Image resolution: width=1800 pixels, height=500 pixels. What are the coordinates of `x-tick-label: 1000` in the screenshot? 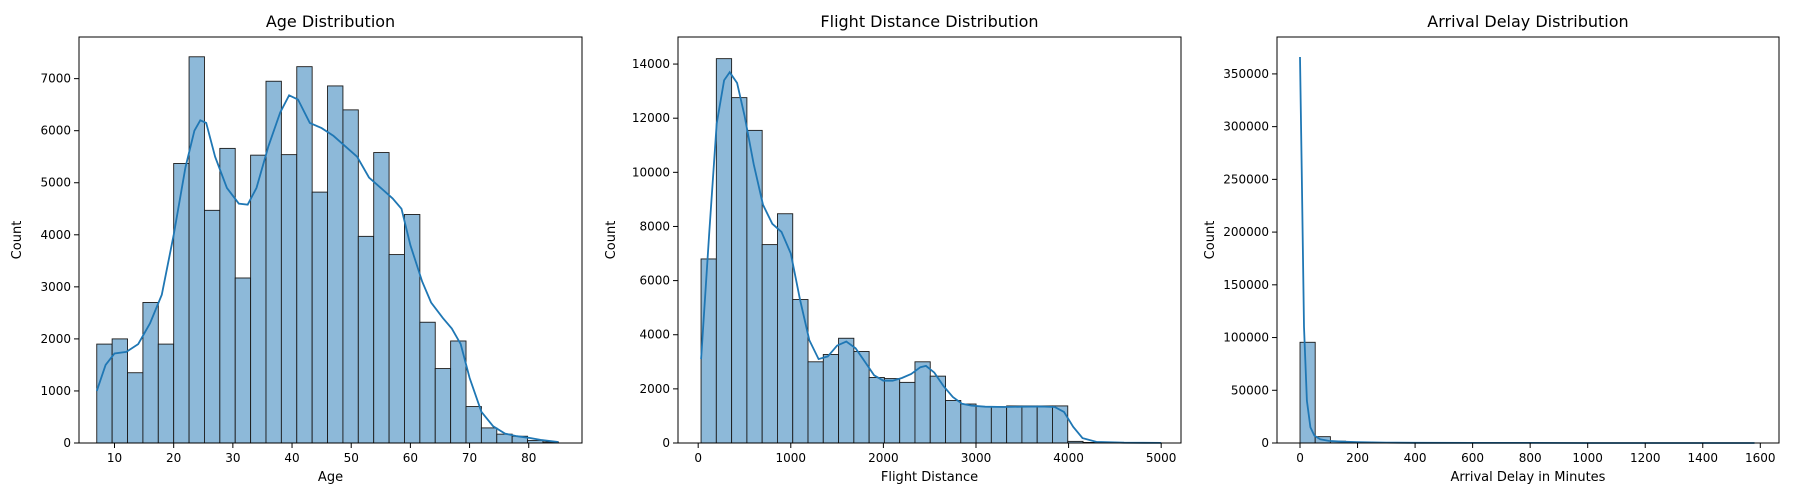 It's located at (791, 458).